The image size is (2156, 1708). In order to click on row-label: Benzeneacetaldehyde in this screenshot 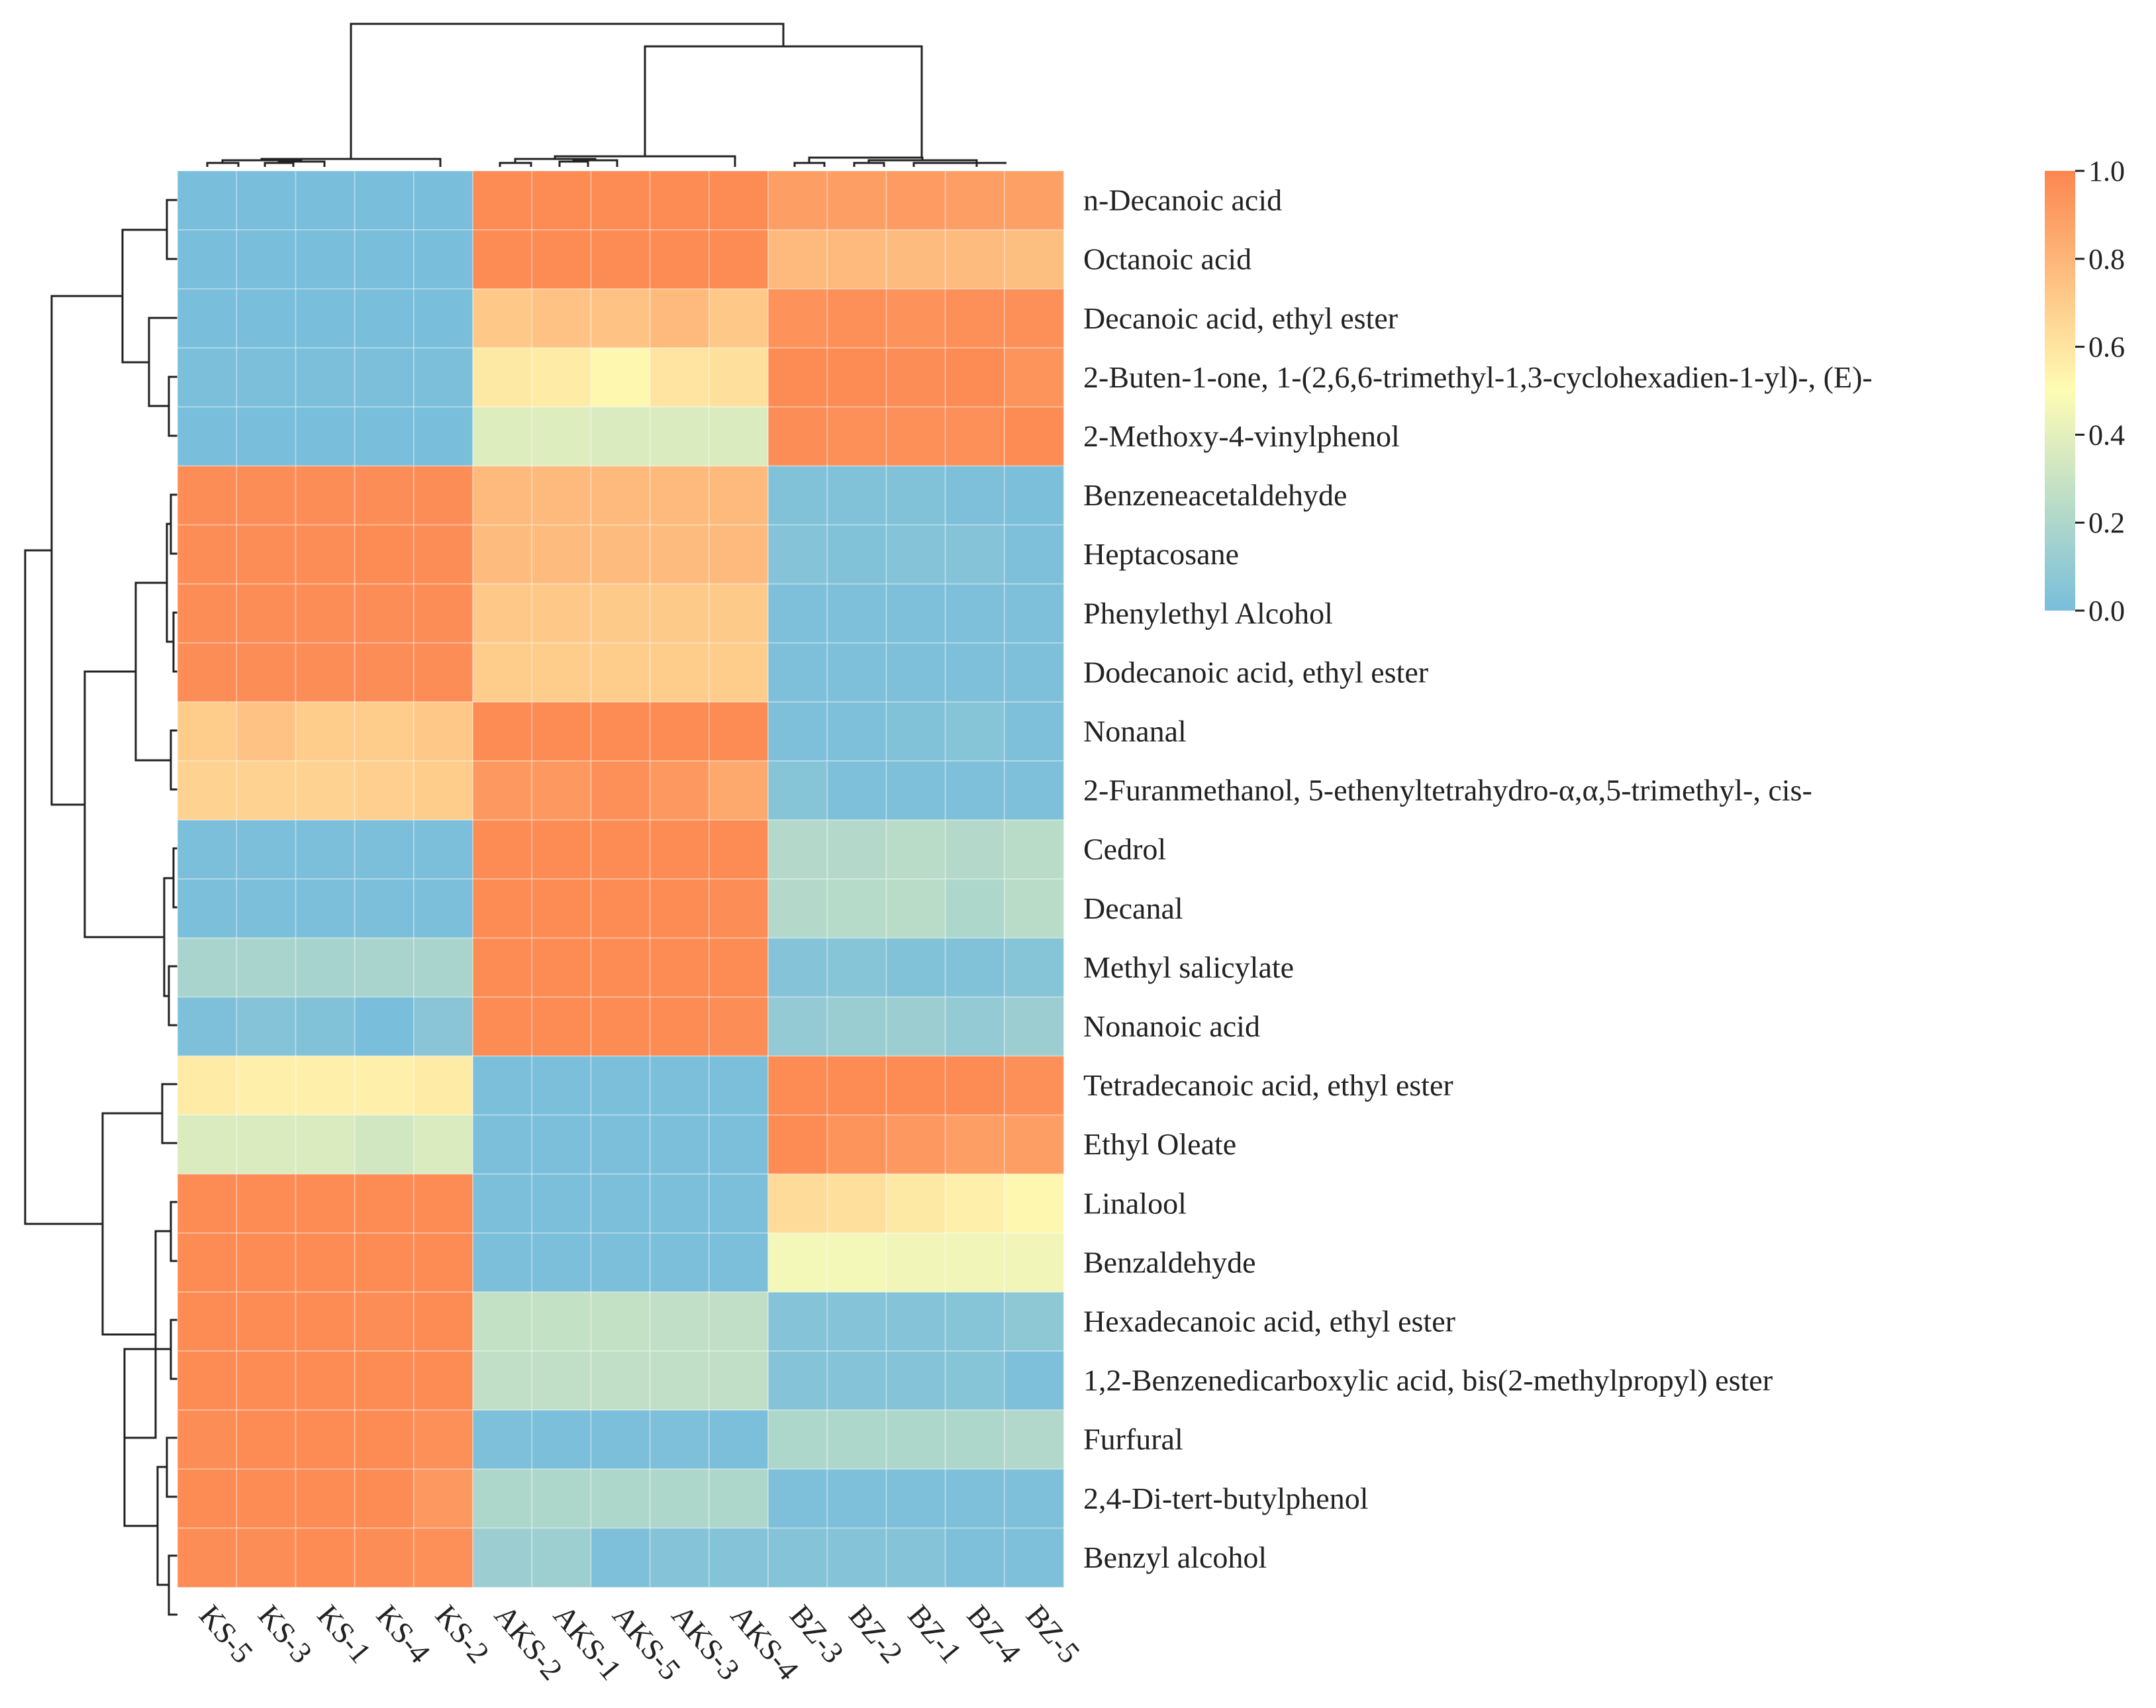, I will do `click(1215, 495)`.